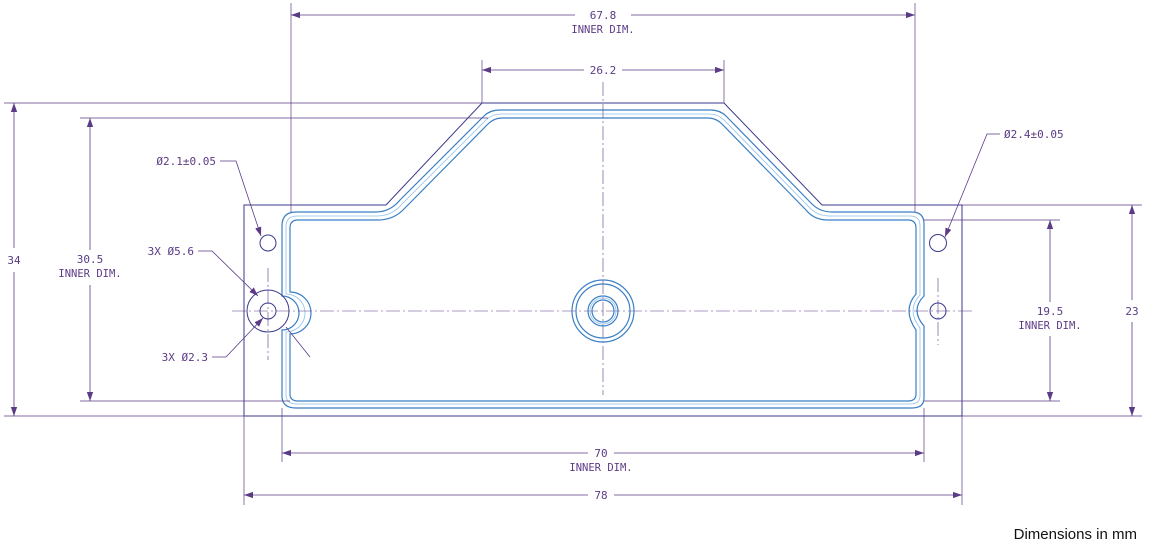 Image resolution: width=1155 pixels, height=559 pixels. What do you see at coordinates (603, 70) in the screenshot?
I see `dim-top-flat-value: 26.2` at bounding box center [603, 70].